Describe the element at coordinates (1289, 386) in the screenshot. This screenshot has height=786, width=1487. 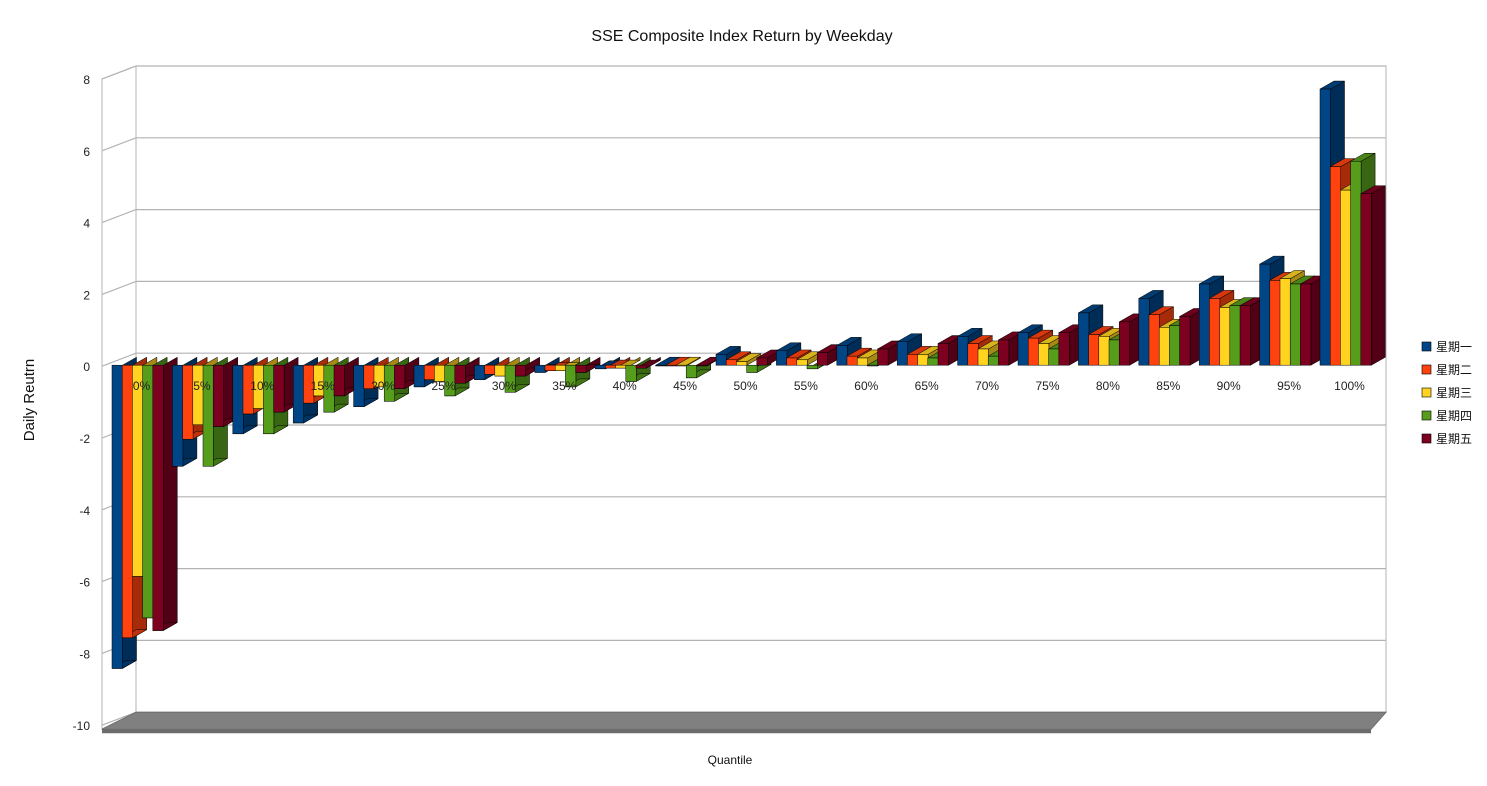
I see `x-tick-label: 95%` at that location.